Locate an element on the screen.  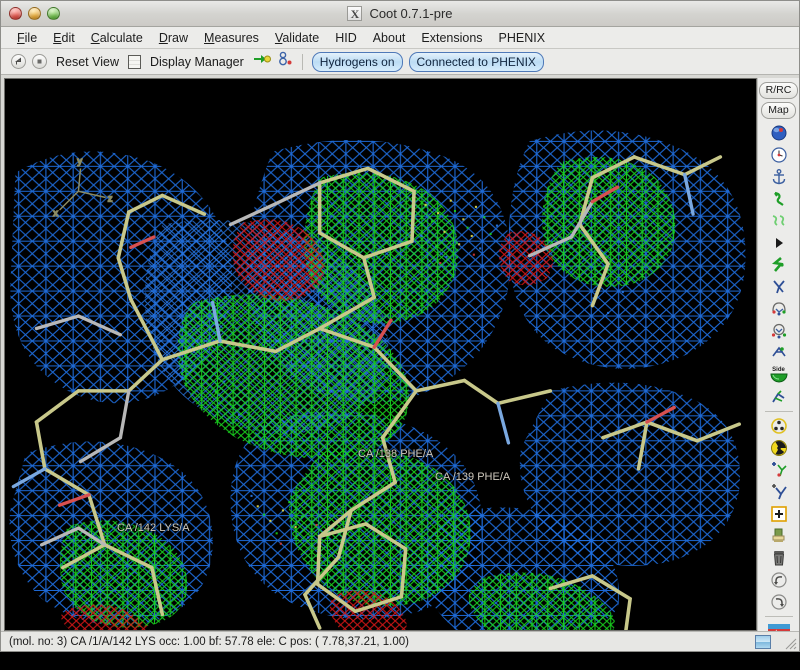
side-chain-icon: Side is located at coordinates (779, 375).